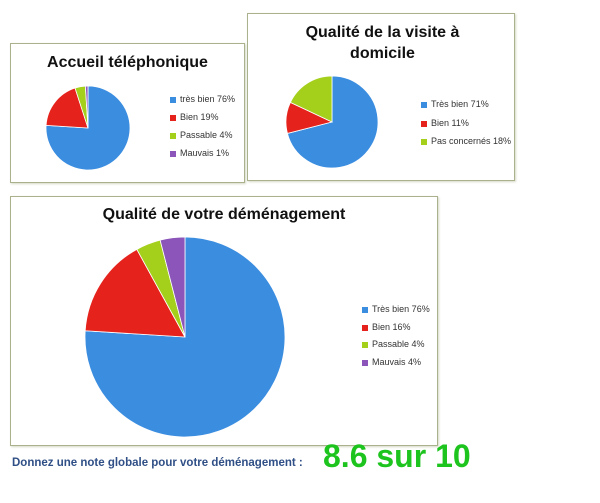 This screenshot has width=600, height=503. What do you see at coordinates (460, 104) in the screenshot?
I see `legend-label: Très bien 71%` at bounding box center [460, 104].